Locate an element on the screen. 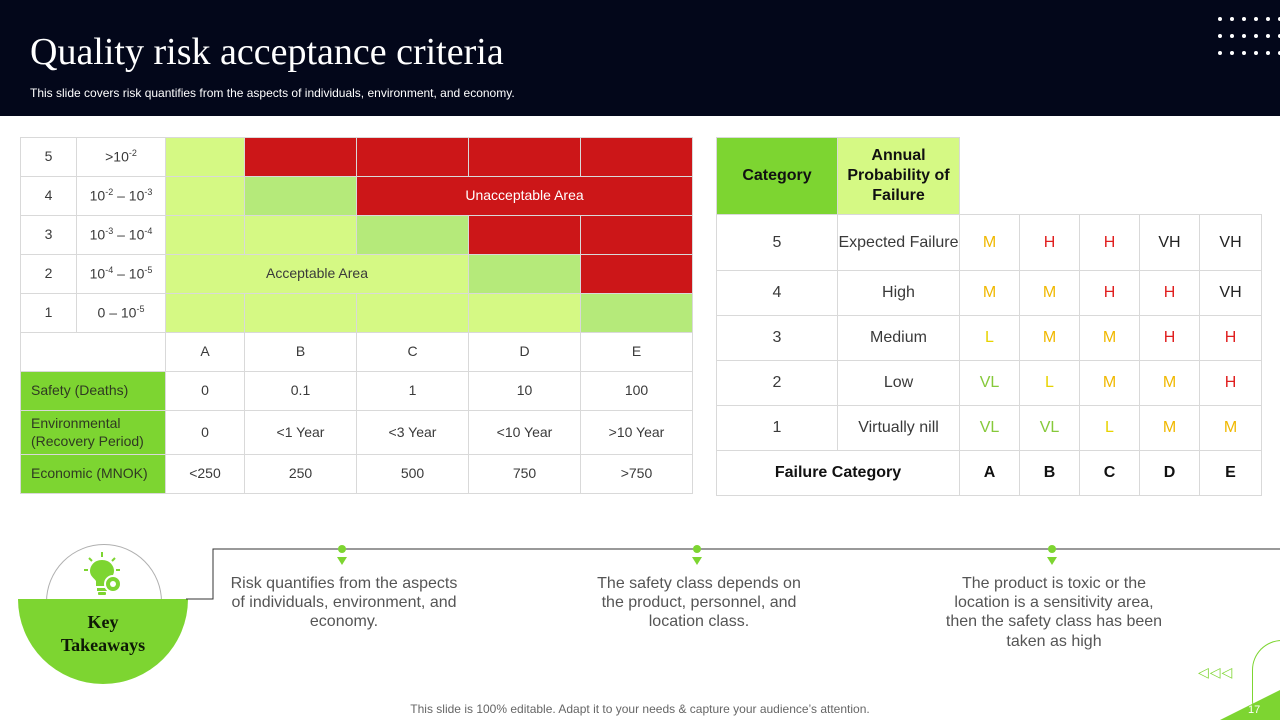 The image size is (1280, 720). corner-triangle-decoration is located at coordinates (1250, 705).